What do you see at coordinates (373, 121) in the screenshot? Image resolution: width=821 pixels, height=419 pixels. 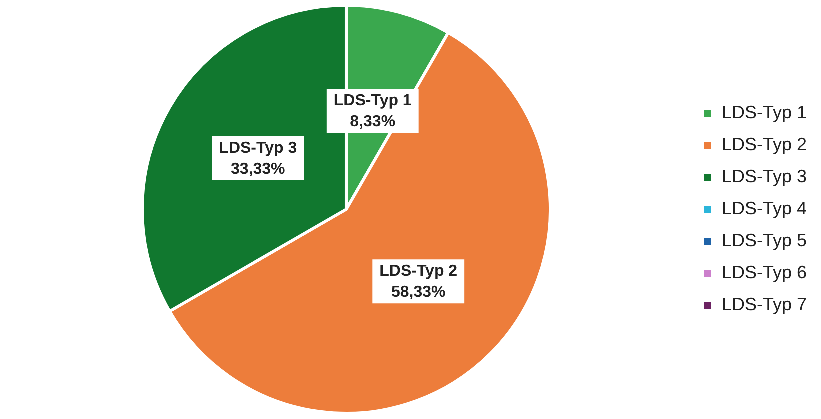 I see `data-label: 8,33%` at bounding box center [373, 121].